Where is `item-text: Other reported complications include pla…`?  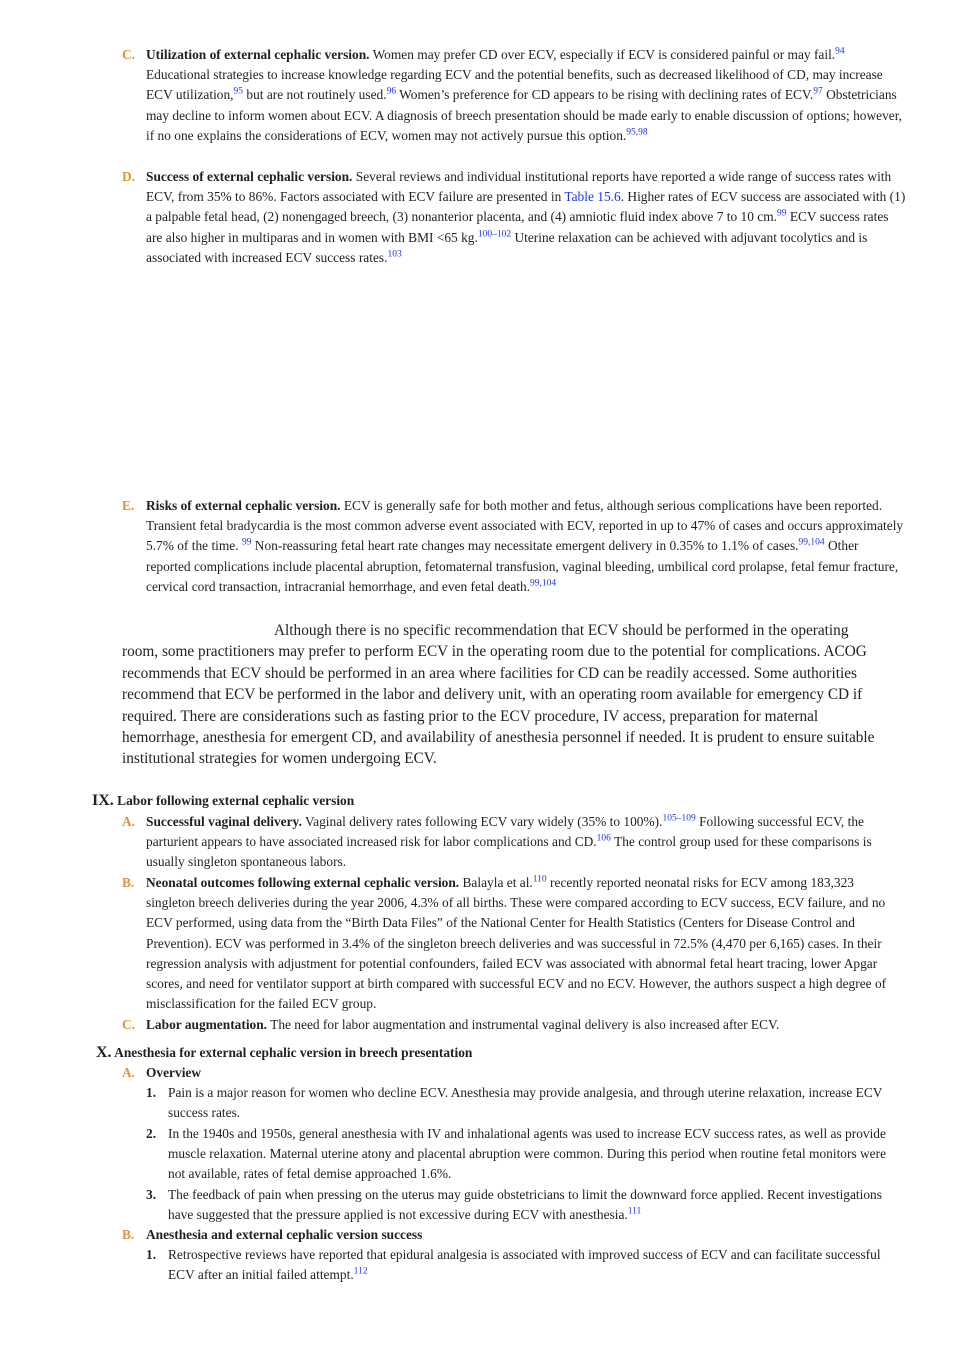
item-text: Other reported complications include pla… is located at coordinates (522, 566).